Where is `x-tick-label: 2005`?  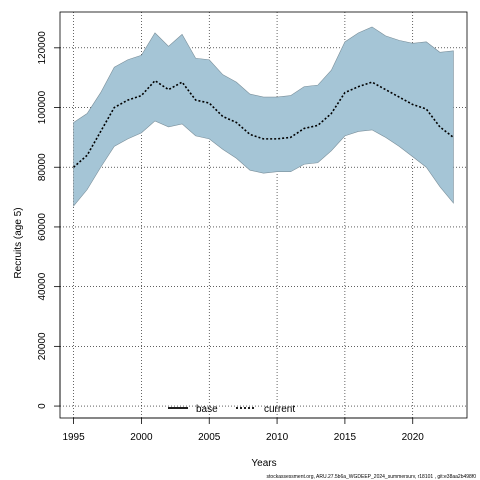 x-tick-label: 2005 is located at coordinates (209, 437).